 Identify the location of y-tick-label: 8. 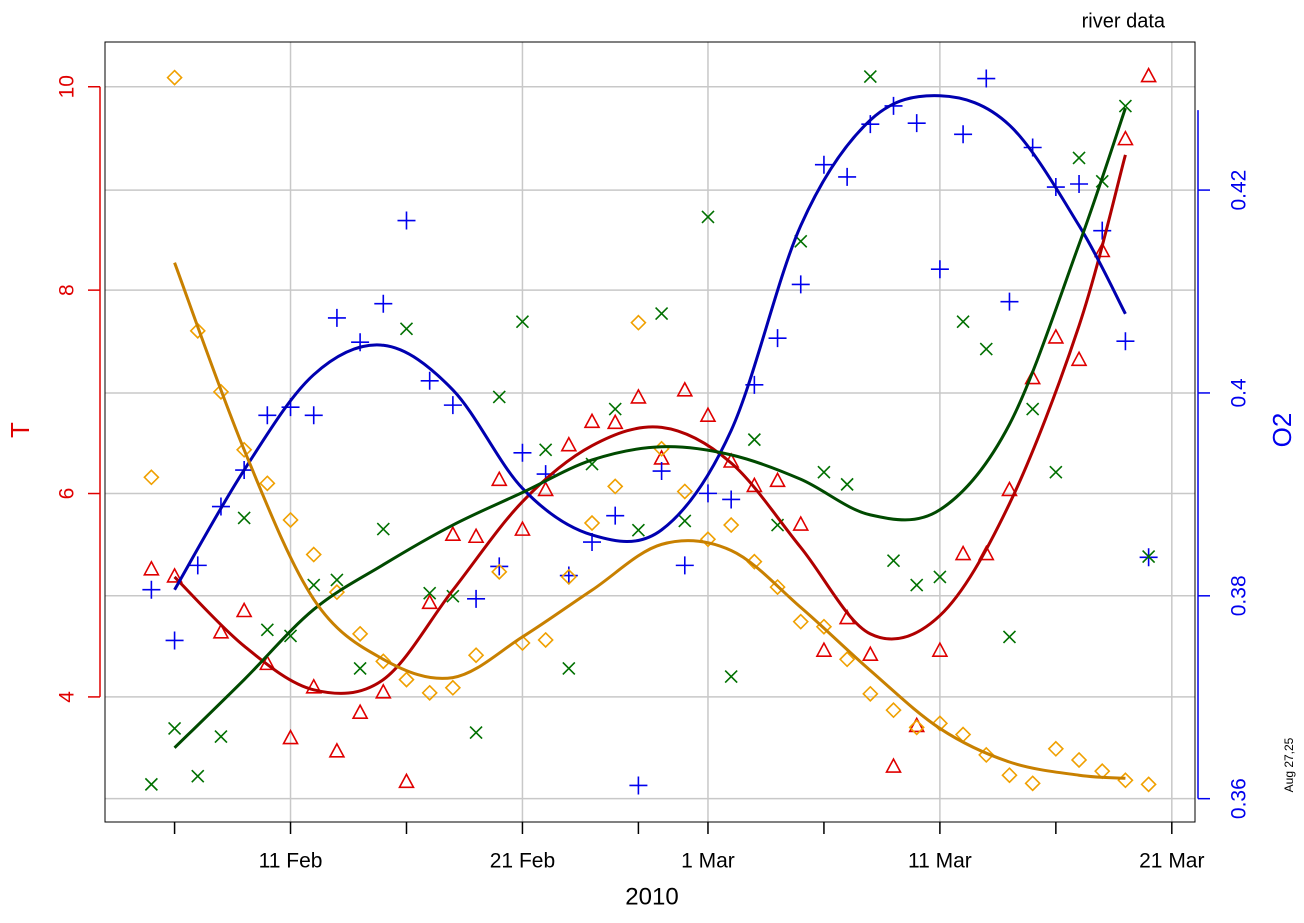
(67, 290).